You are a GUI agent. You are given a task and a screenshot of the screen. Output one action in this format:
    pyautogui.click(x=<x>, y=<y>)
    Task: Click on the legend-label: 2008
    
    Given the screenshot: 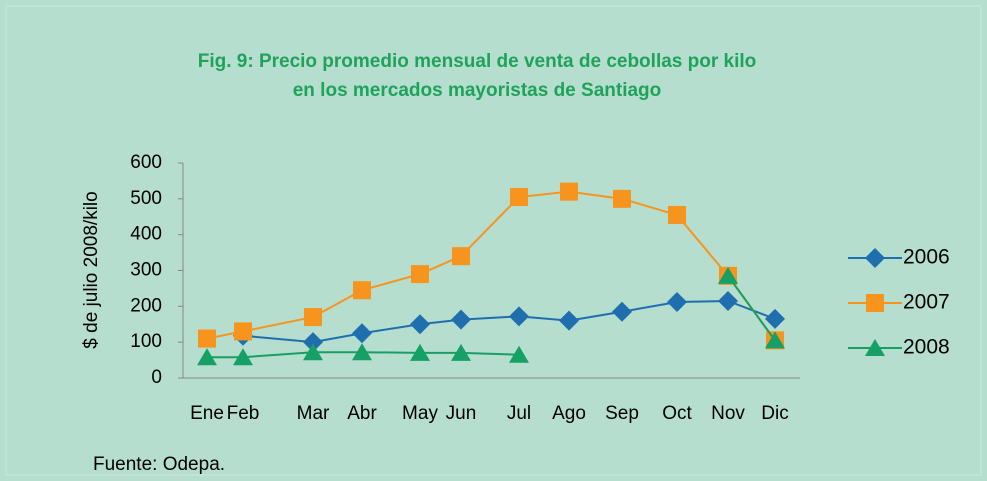 What is the action you would take?
    pyautogui.click(x=926, y=347)
    